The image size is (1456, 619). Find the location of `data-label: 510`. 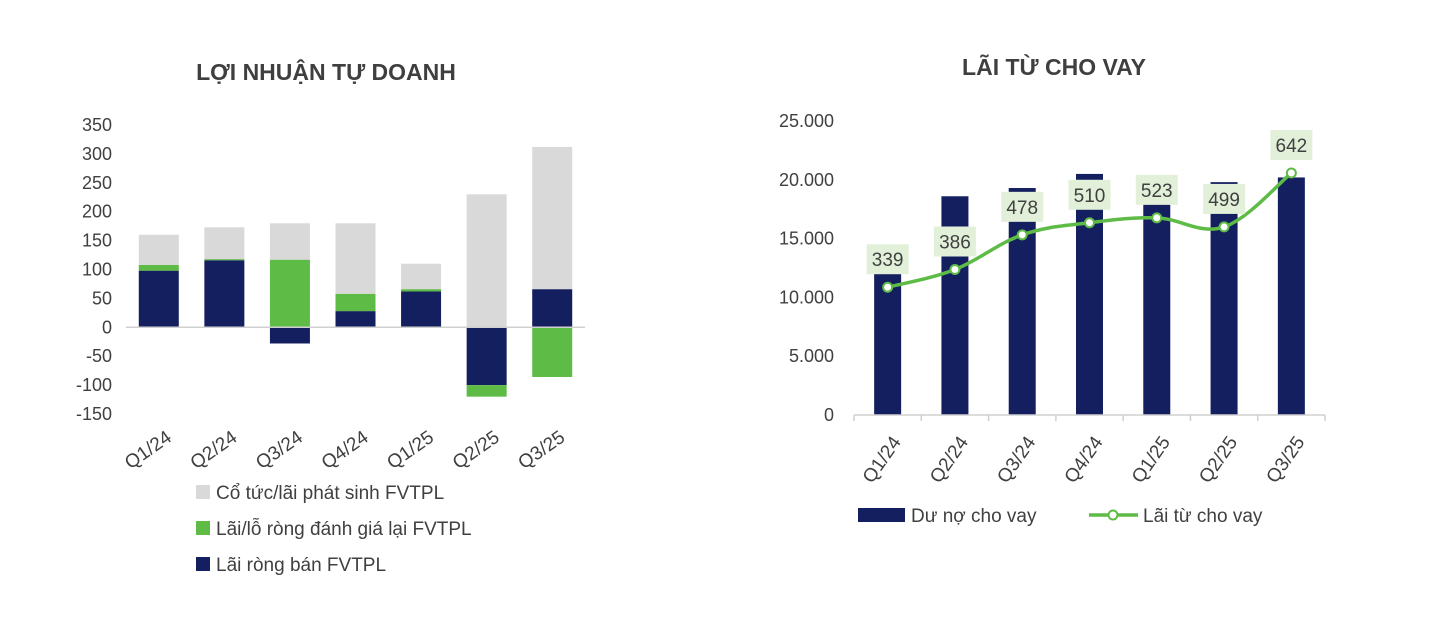

data-label: 510 is located at coordinates (1090, 196).